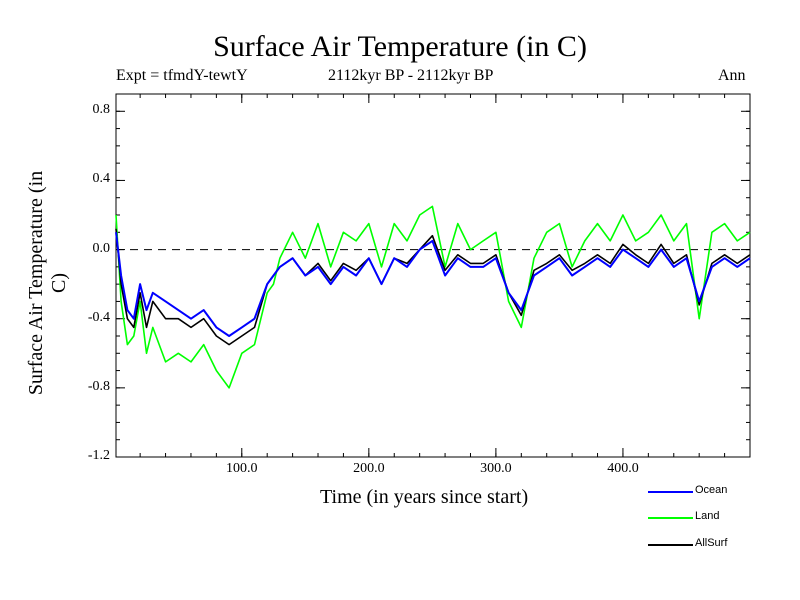 The width and height of the screenshot is (800, 600). I want to click on x-tick-label: 200.0, so click(369, 468).